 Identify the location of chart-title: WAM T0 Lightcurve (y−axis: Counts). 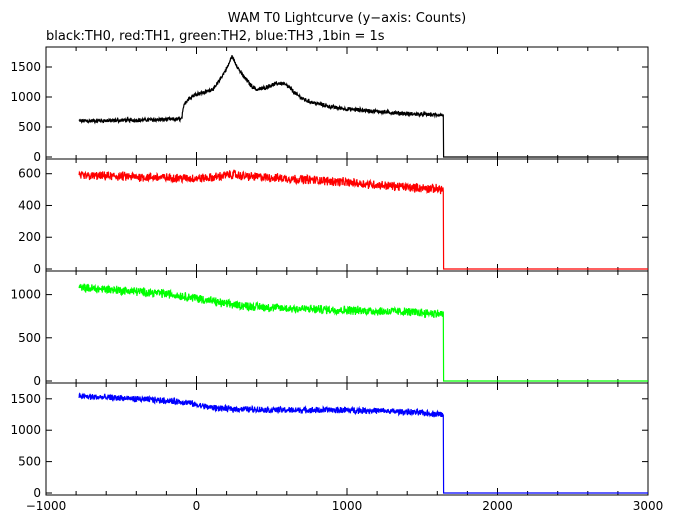
(347, 18).